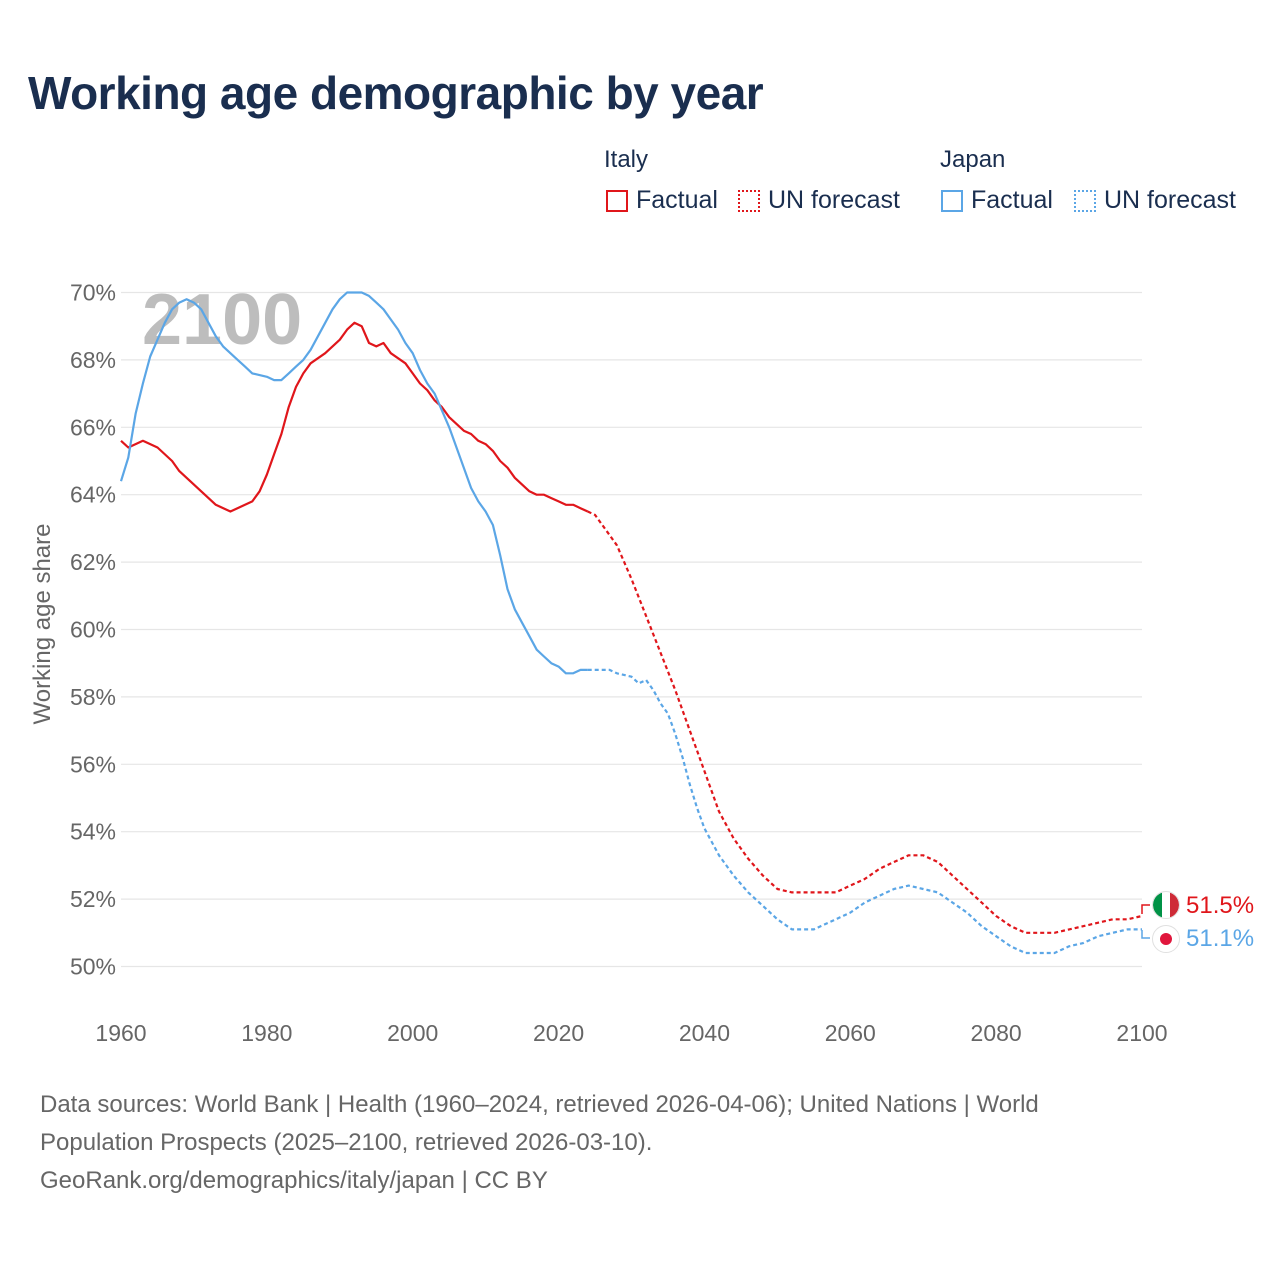  Describe the element at coordinates (677, 200) in the screenshot. I see `legend-italy-factual-label: Factual` at that location.